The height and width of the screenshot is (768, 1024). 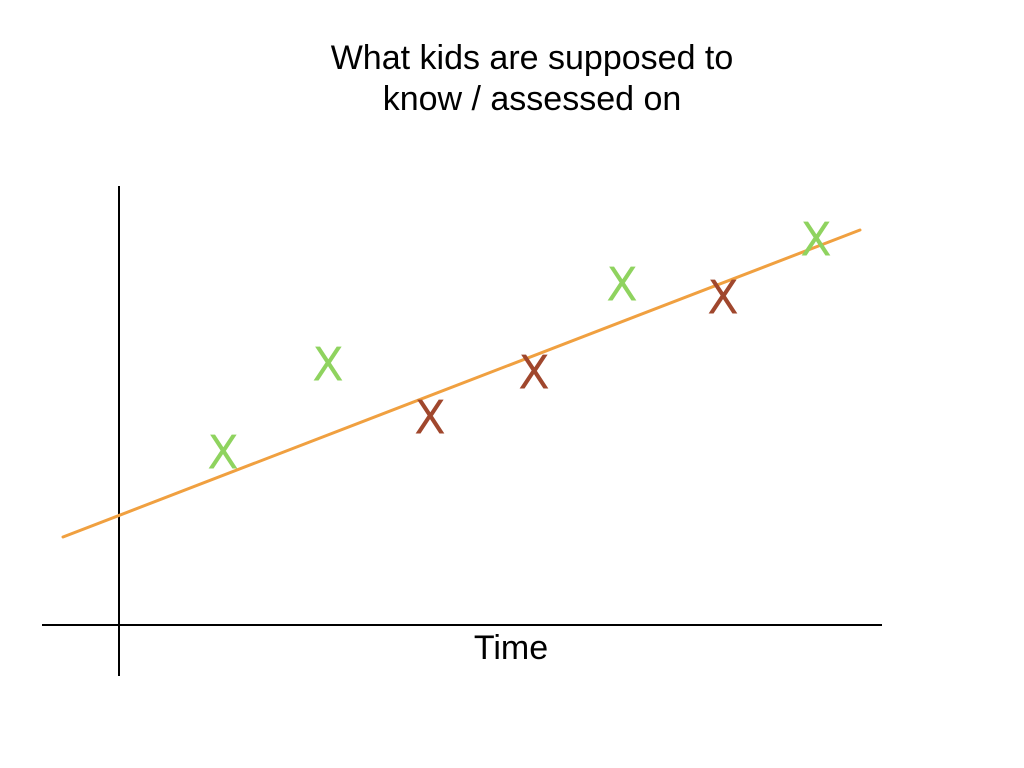 What do you see at coordinates (511, 648) in the screenshot?
I see `x-axis-label: Time` at bounding box center [511, 648].